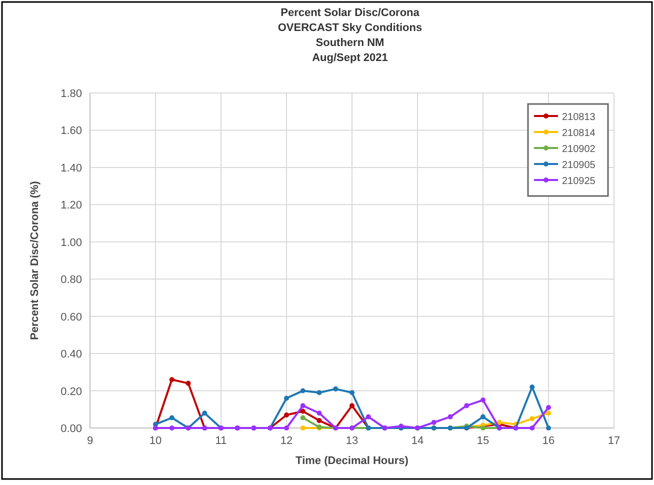 The image size is (654, 485). What do you see at coordinates (352, 461) in the screenshot?
I see `x-axis-title: Time (Decimal Hours)` at bounding box center [352, 461].